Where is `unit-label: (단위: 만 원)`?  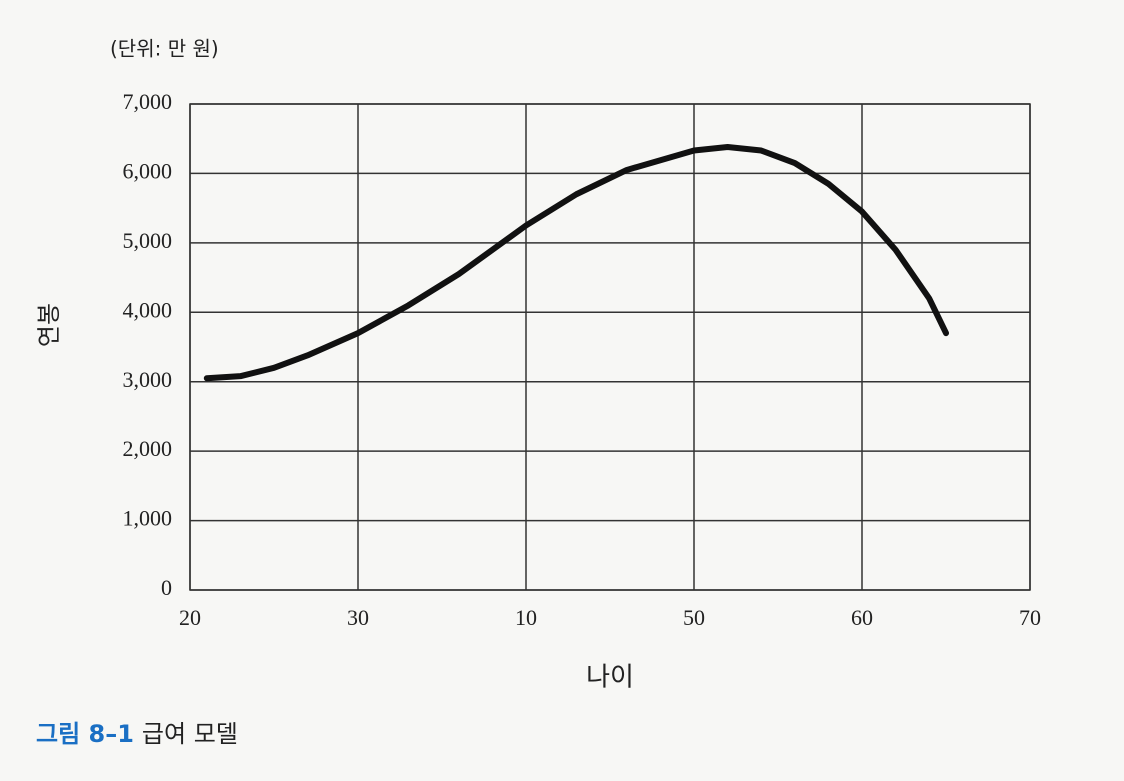
unit-label: (단위: 만 원) is located at coordinates (164, 49).